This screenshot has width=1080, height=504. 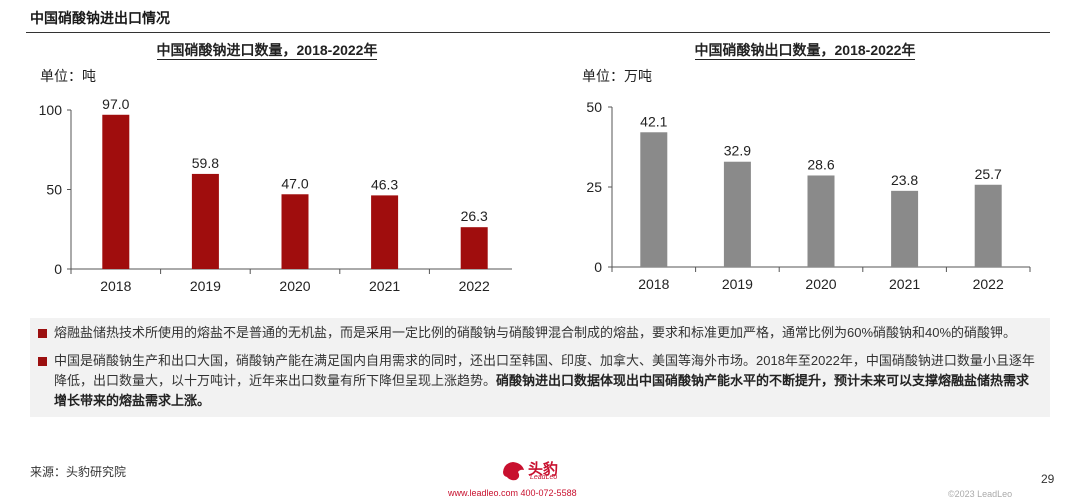 What do you see at coordinates (205, 286) in the screenshot?
I see `import-x-tick-label: 2019` at bounding box center [205, 286].